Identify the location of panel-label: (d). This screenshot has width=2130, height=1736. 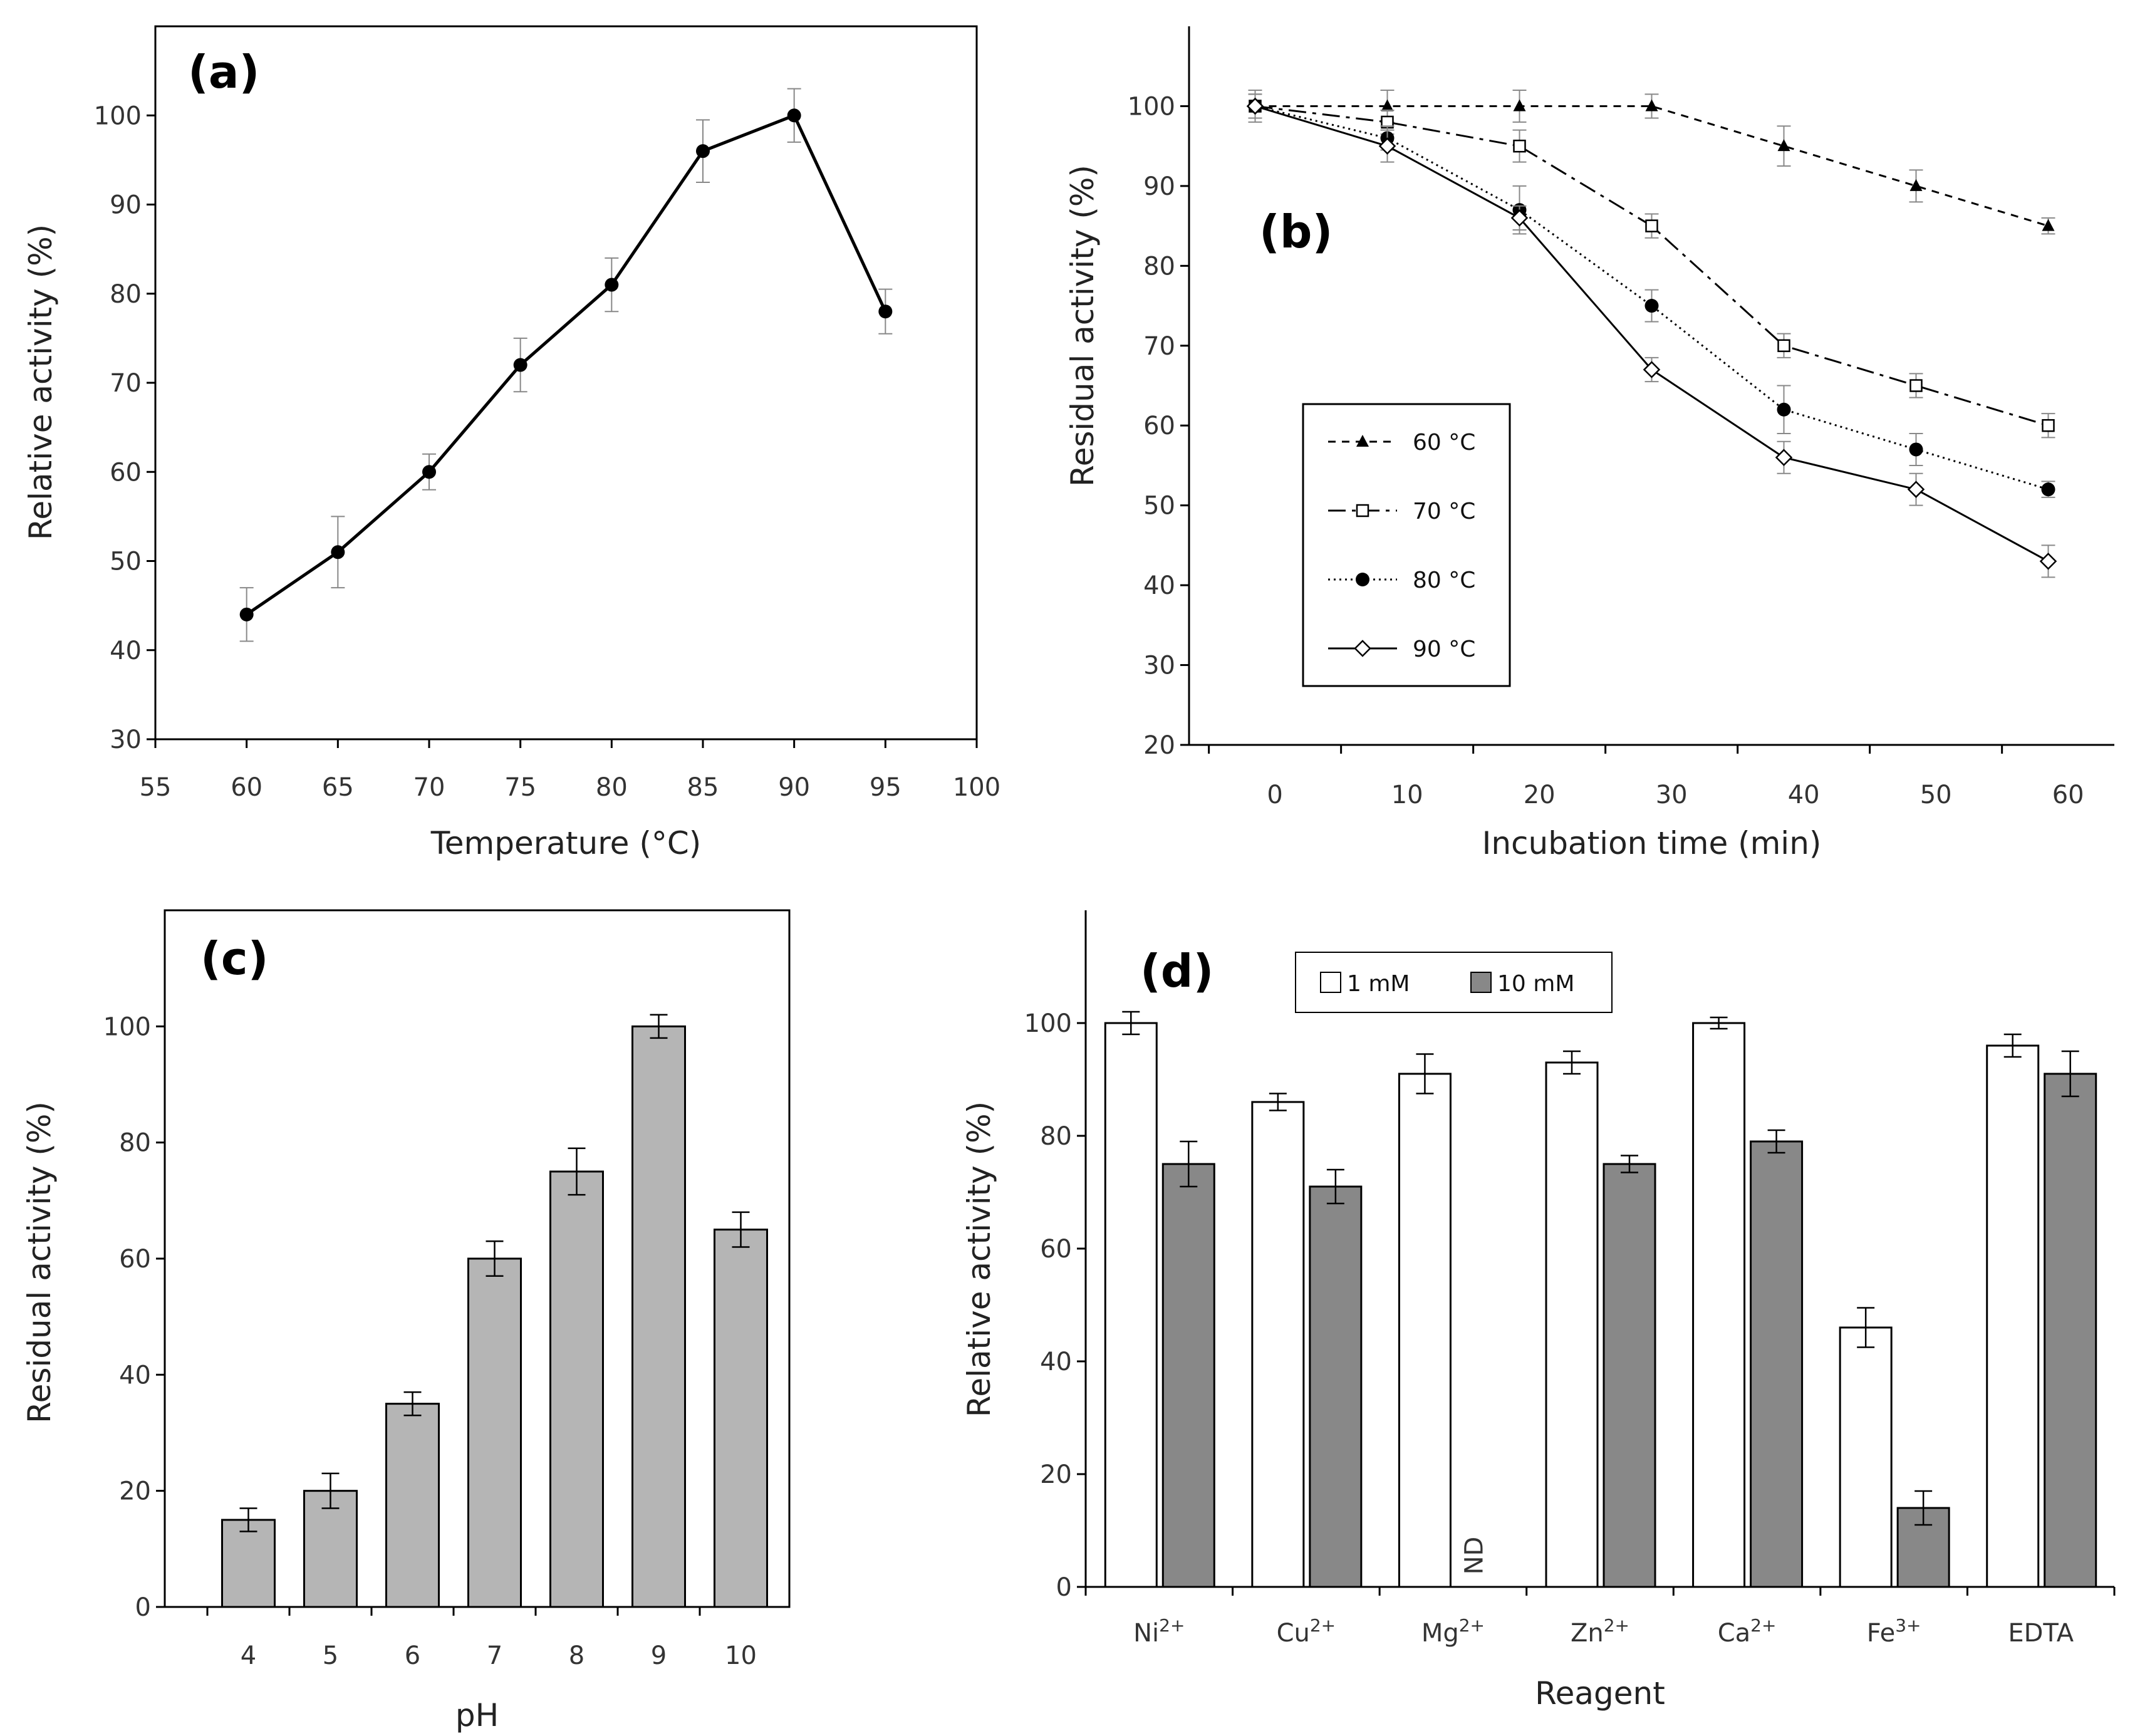
(1176, 971).